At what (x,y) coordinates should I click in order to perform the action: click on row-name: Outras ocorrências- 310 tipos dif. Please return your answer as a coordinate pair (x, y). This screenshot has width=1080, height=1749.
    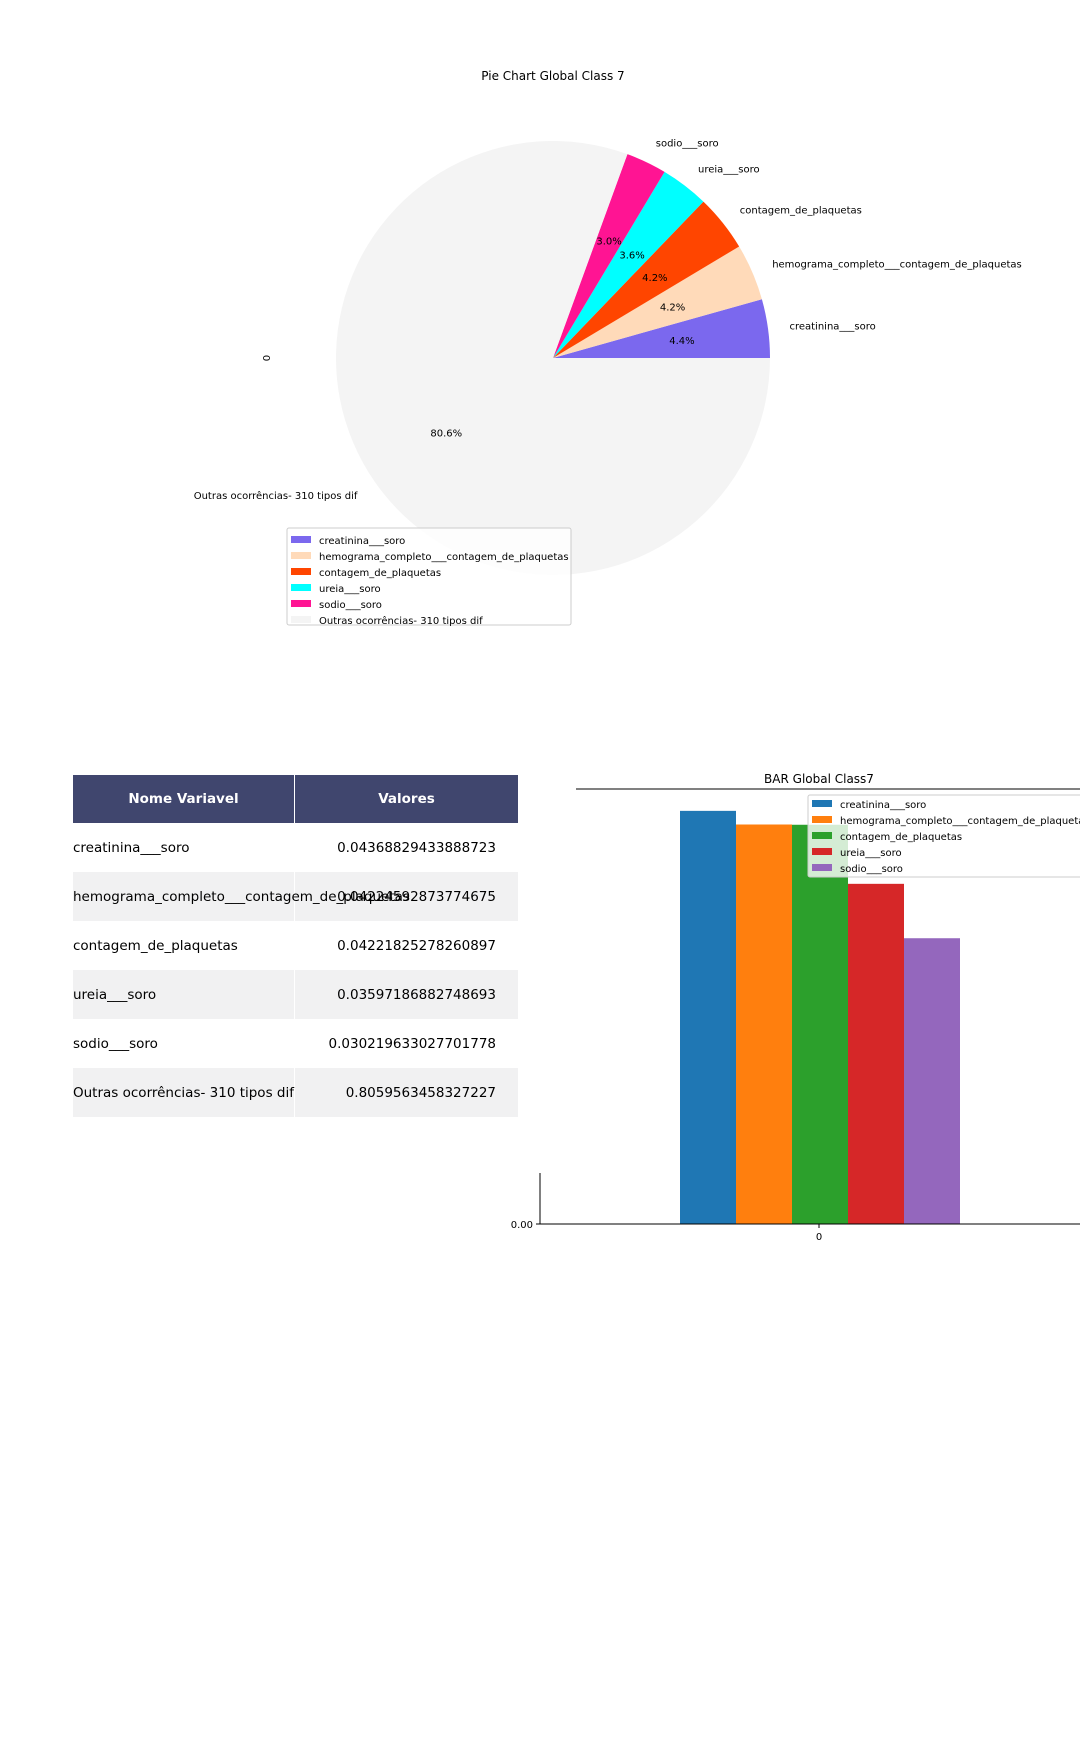
    Looking at the image, I should click on (183, 1092).